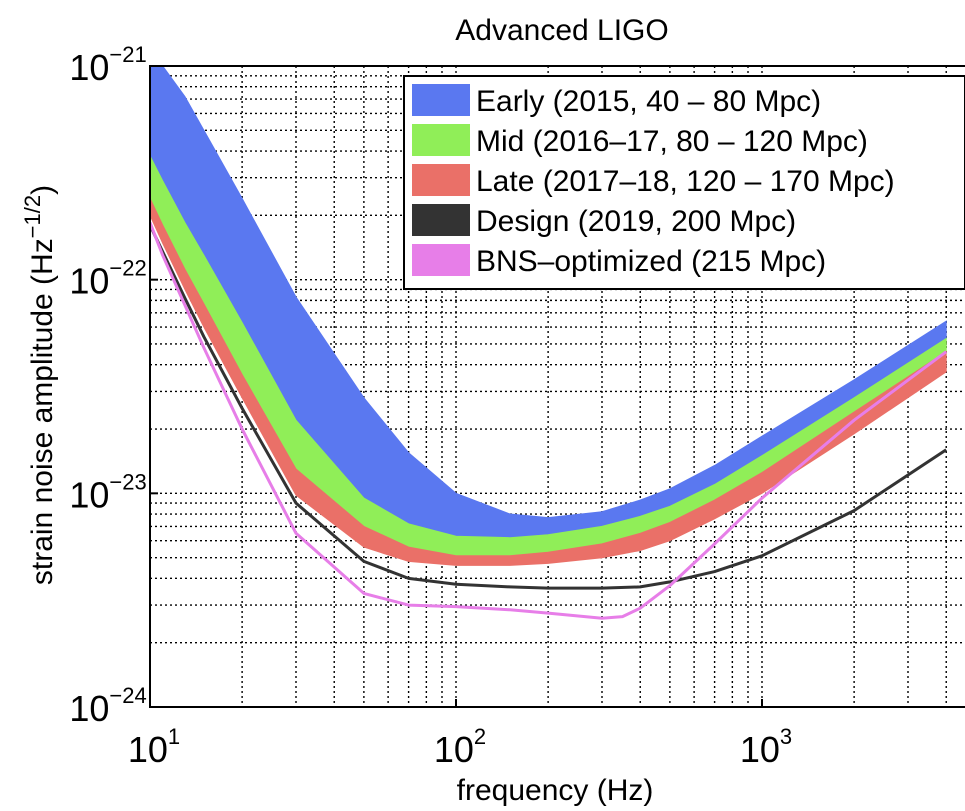  What do you see at coordinates (672, 141) in the screenshot?
I see `legend-label-mid: Mid (2016–17, 80 – 120 Mpc)` at bounding box center [672, 141].